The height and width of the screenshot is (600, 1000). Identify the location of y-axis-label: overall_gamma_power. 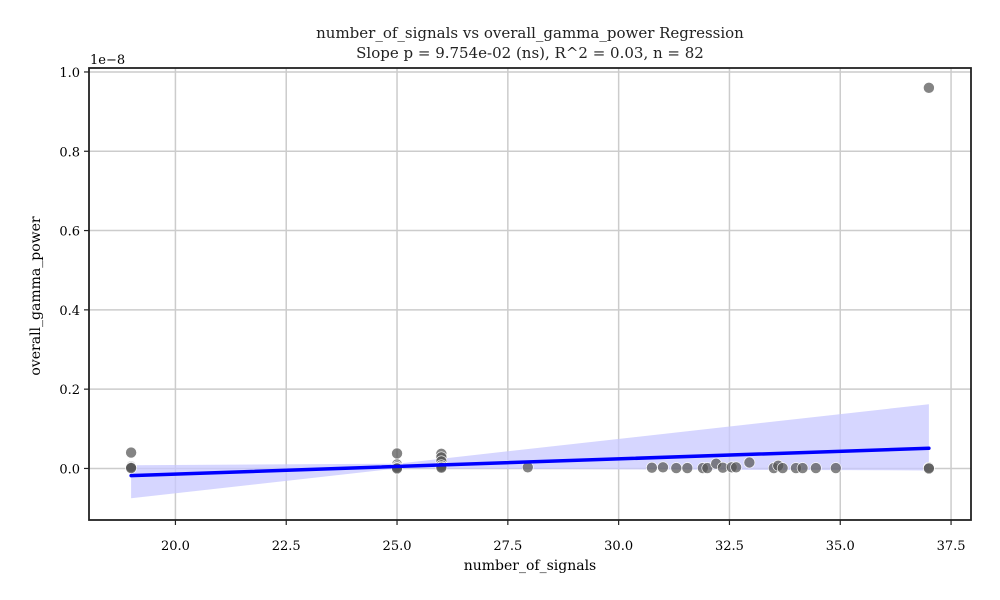
(36, 295).